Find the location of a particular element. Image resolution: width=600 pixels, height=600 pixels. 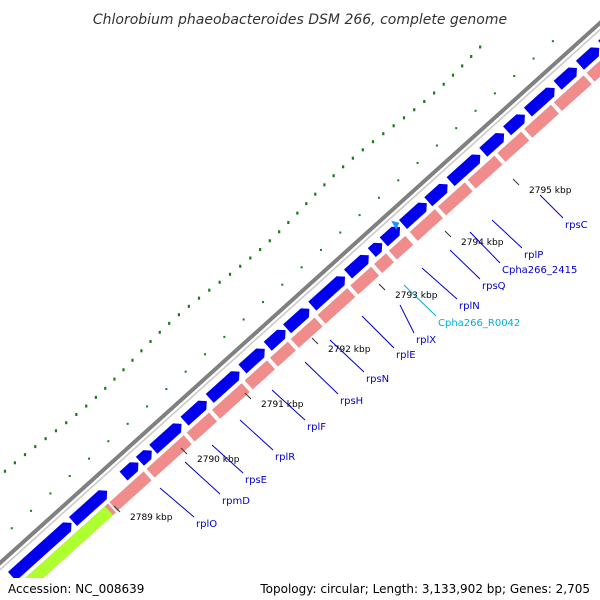

gene-label: rplP is located at coordinates (533, 255).